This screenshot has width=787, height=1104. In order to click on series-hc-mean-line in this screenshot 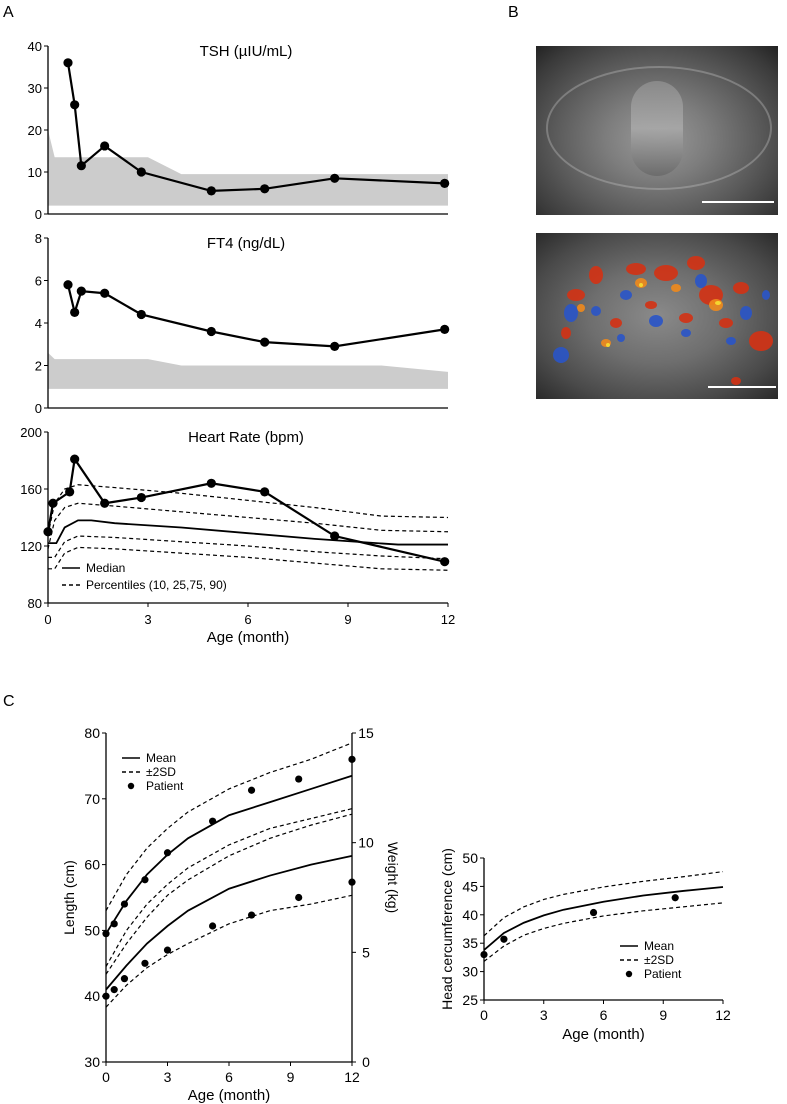, I will do `click(603, 918)`.